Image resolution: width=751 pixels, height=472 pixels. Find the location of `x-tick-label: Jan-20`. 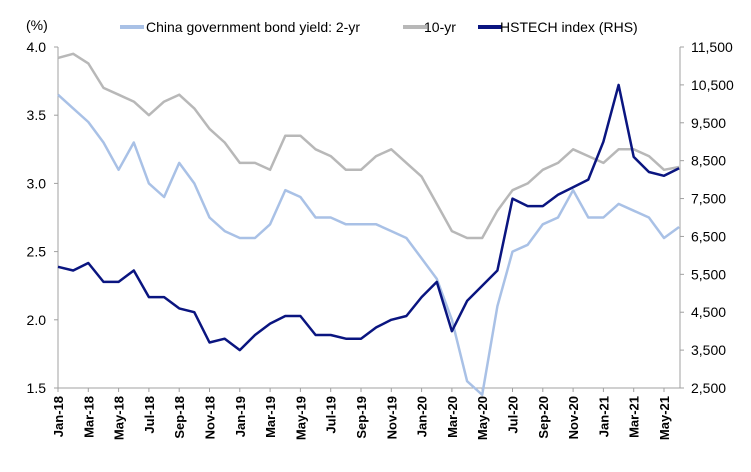

x-tick-label: Jan-20 is located at coordinates (422, 416).